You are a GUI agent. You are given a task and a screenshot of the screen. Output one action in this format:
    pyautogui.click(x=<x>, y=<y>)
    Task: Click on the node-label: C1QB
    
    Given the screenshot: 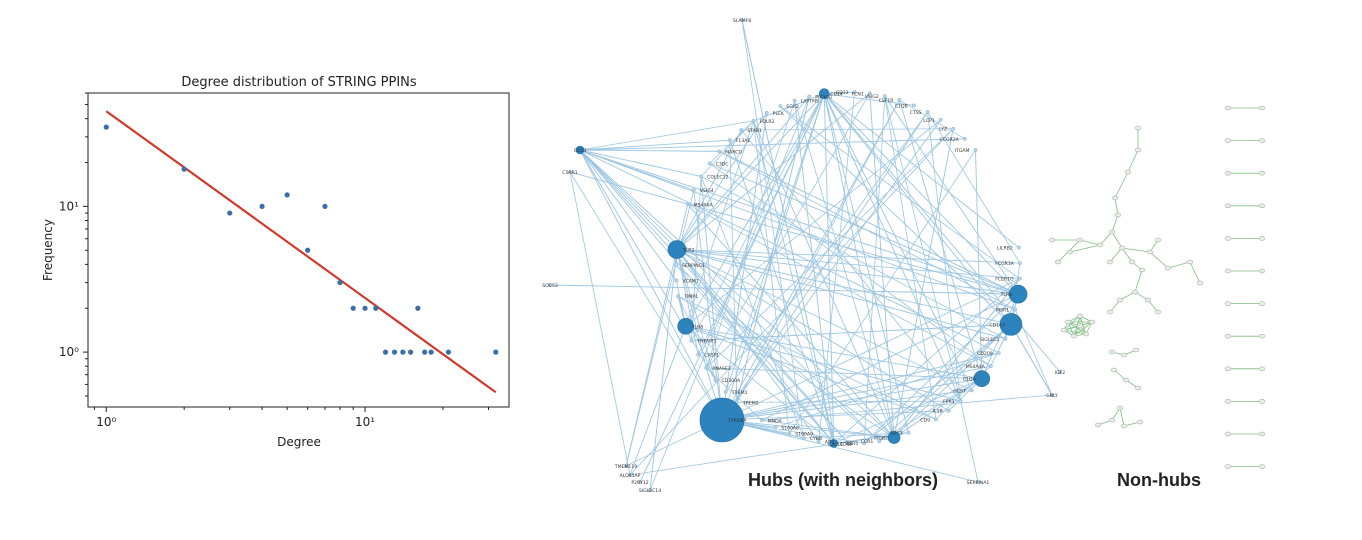 What is the action you would take?
    pyautogui.click(x=901, y=106)
    